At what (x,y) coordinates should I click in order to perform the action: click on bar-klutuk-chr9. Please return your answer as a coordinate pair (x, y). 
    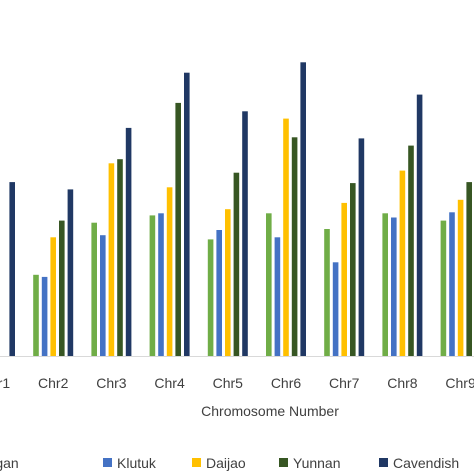
    Looking at the image, I should click on (452, 284).